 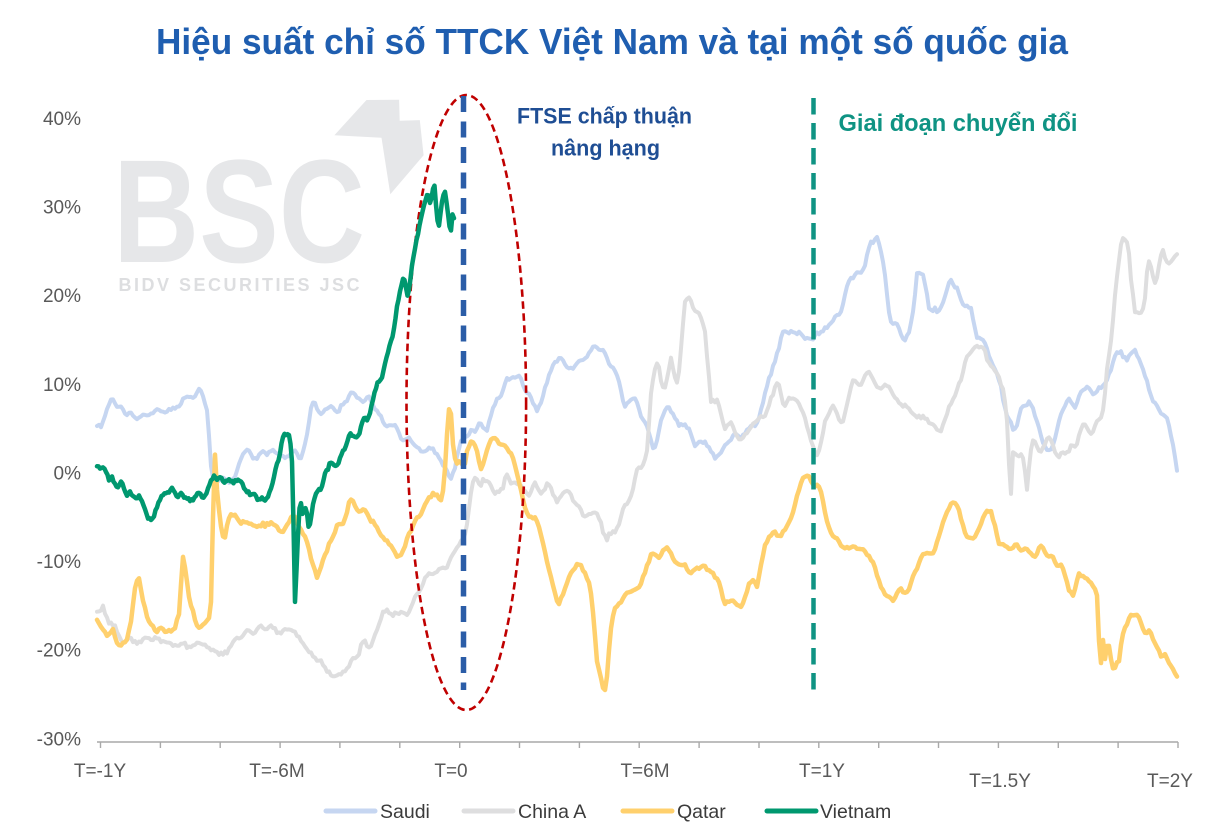 What do you see at coordinates (604, 116) in the screenshot?
I see `svg-text: FTSE chấp thuận` at bounding box center [604, 116].